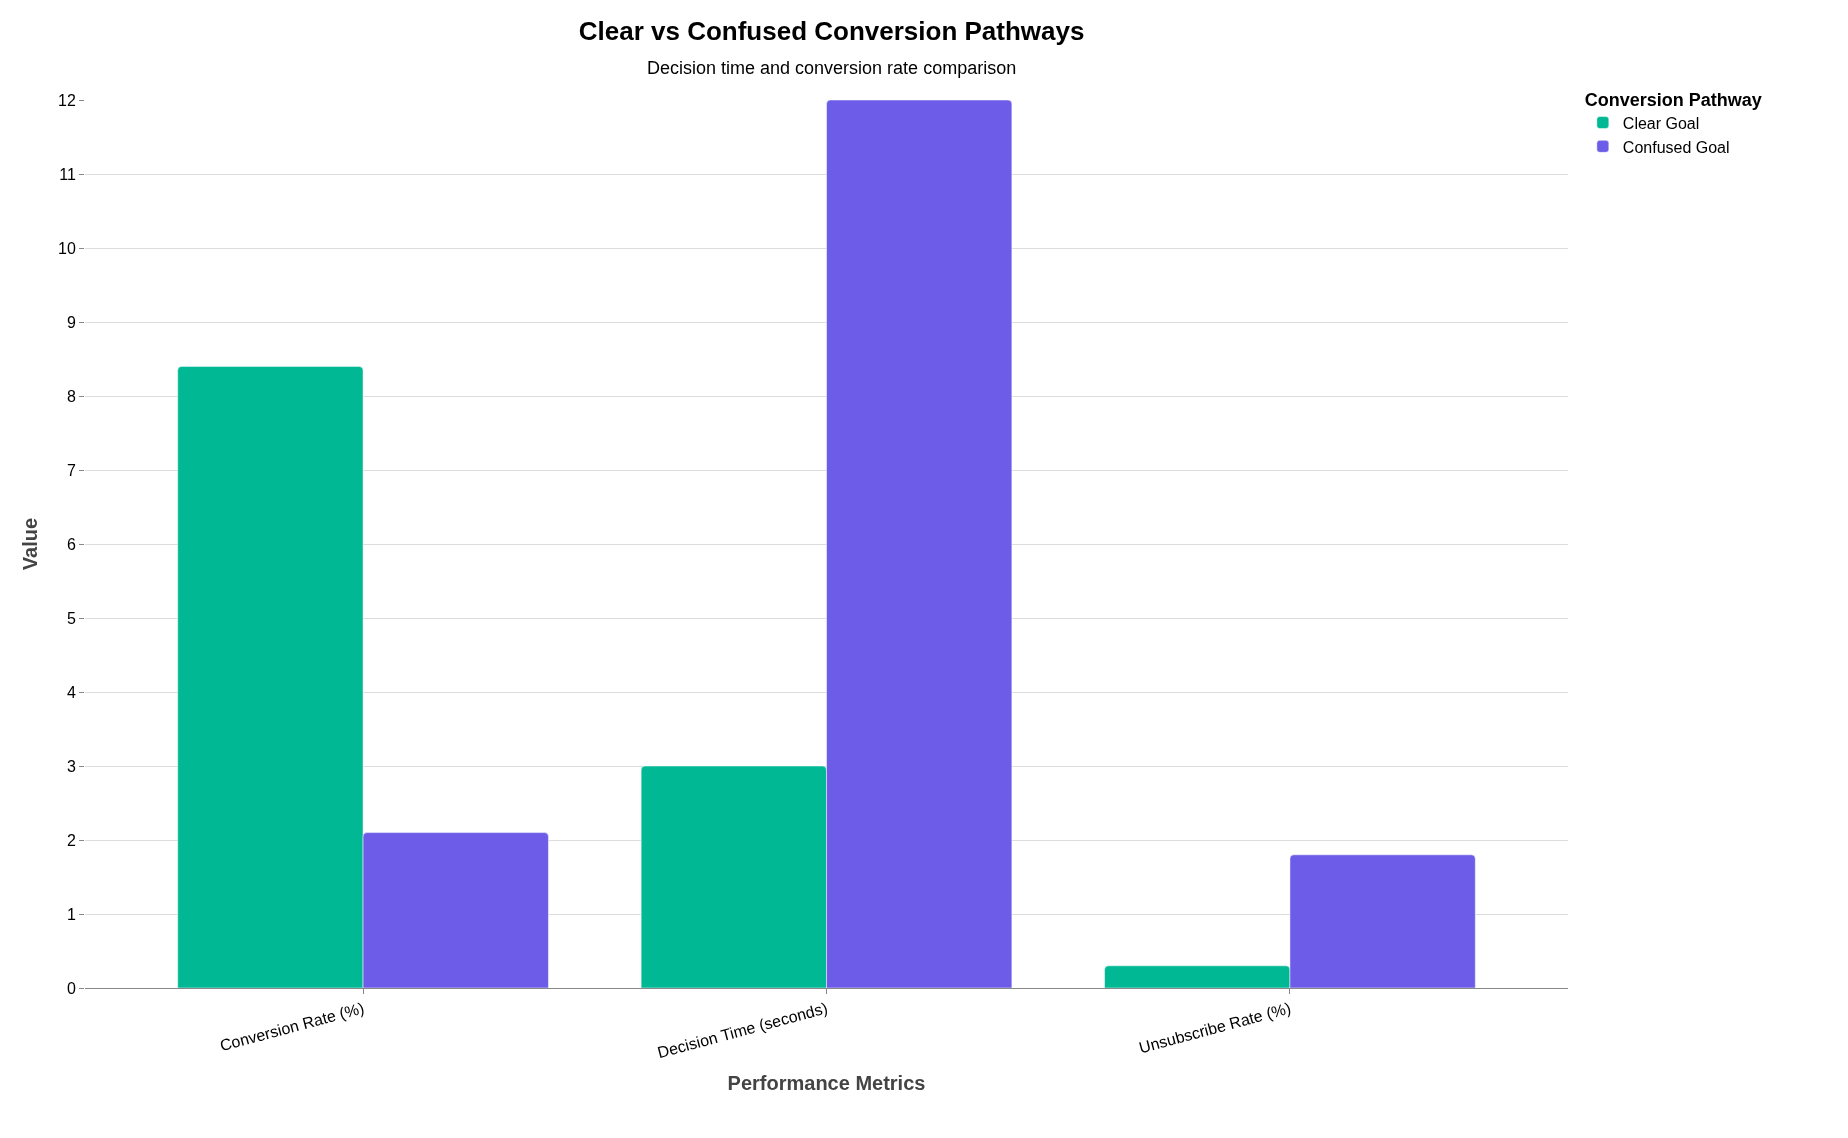 This screenshot has width=1848, height=1138. I want to click on y-tick-label: 5, so click(71, 618).